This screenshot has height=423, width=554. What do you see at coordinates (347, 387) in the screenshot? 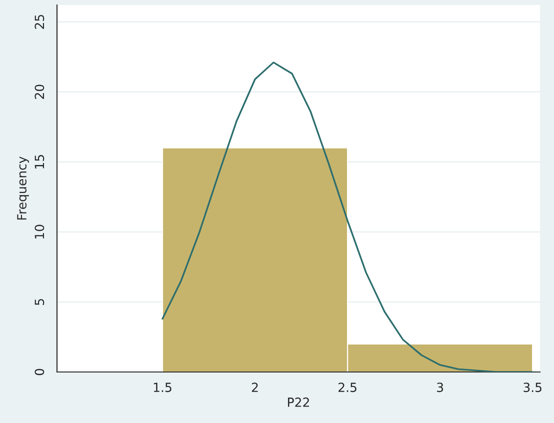
I see `x-tick-label: 2.5` at bounding box center [347, 387].